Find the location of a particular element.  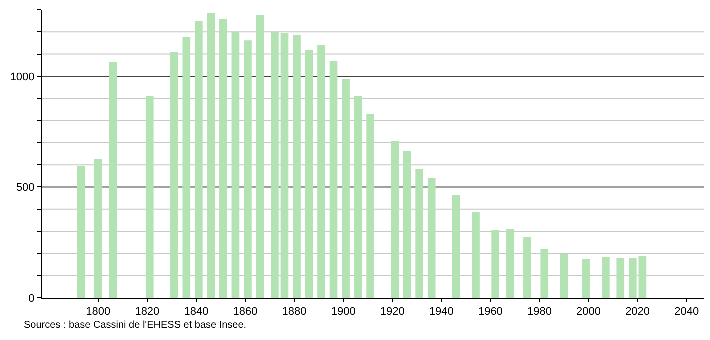

x-tick-label: 2020 is located at coordinates (638, 312).